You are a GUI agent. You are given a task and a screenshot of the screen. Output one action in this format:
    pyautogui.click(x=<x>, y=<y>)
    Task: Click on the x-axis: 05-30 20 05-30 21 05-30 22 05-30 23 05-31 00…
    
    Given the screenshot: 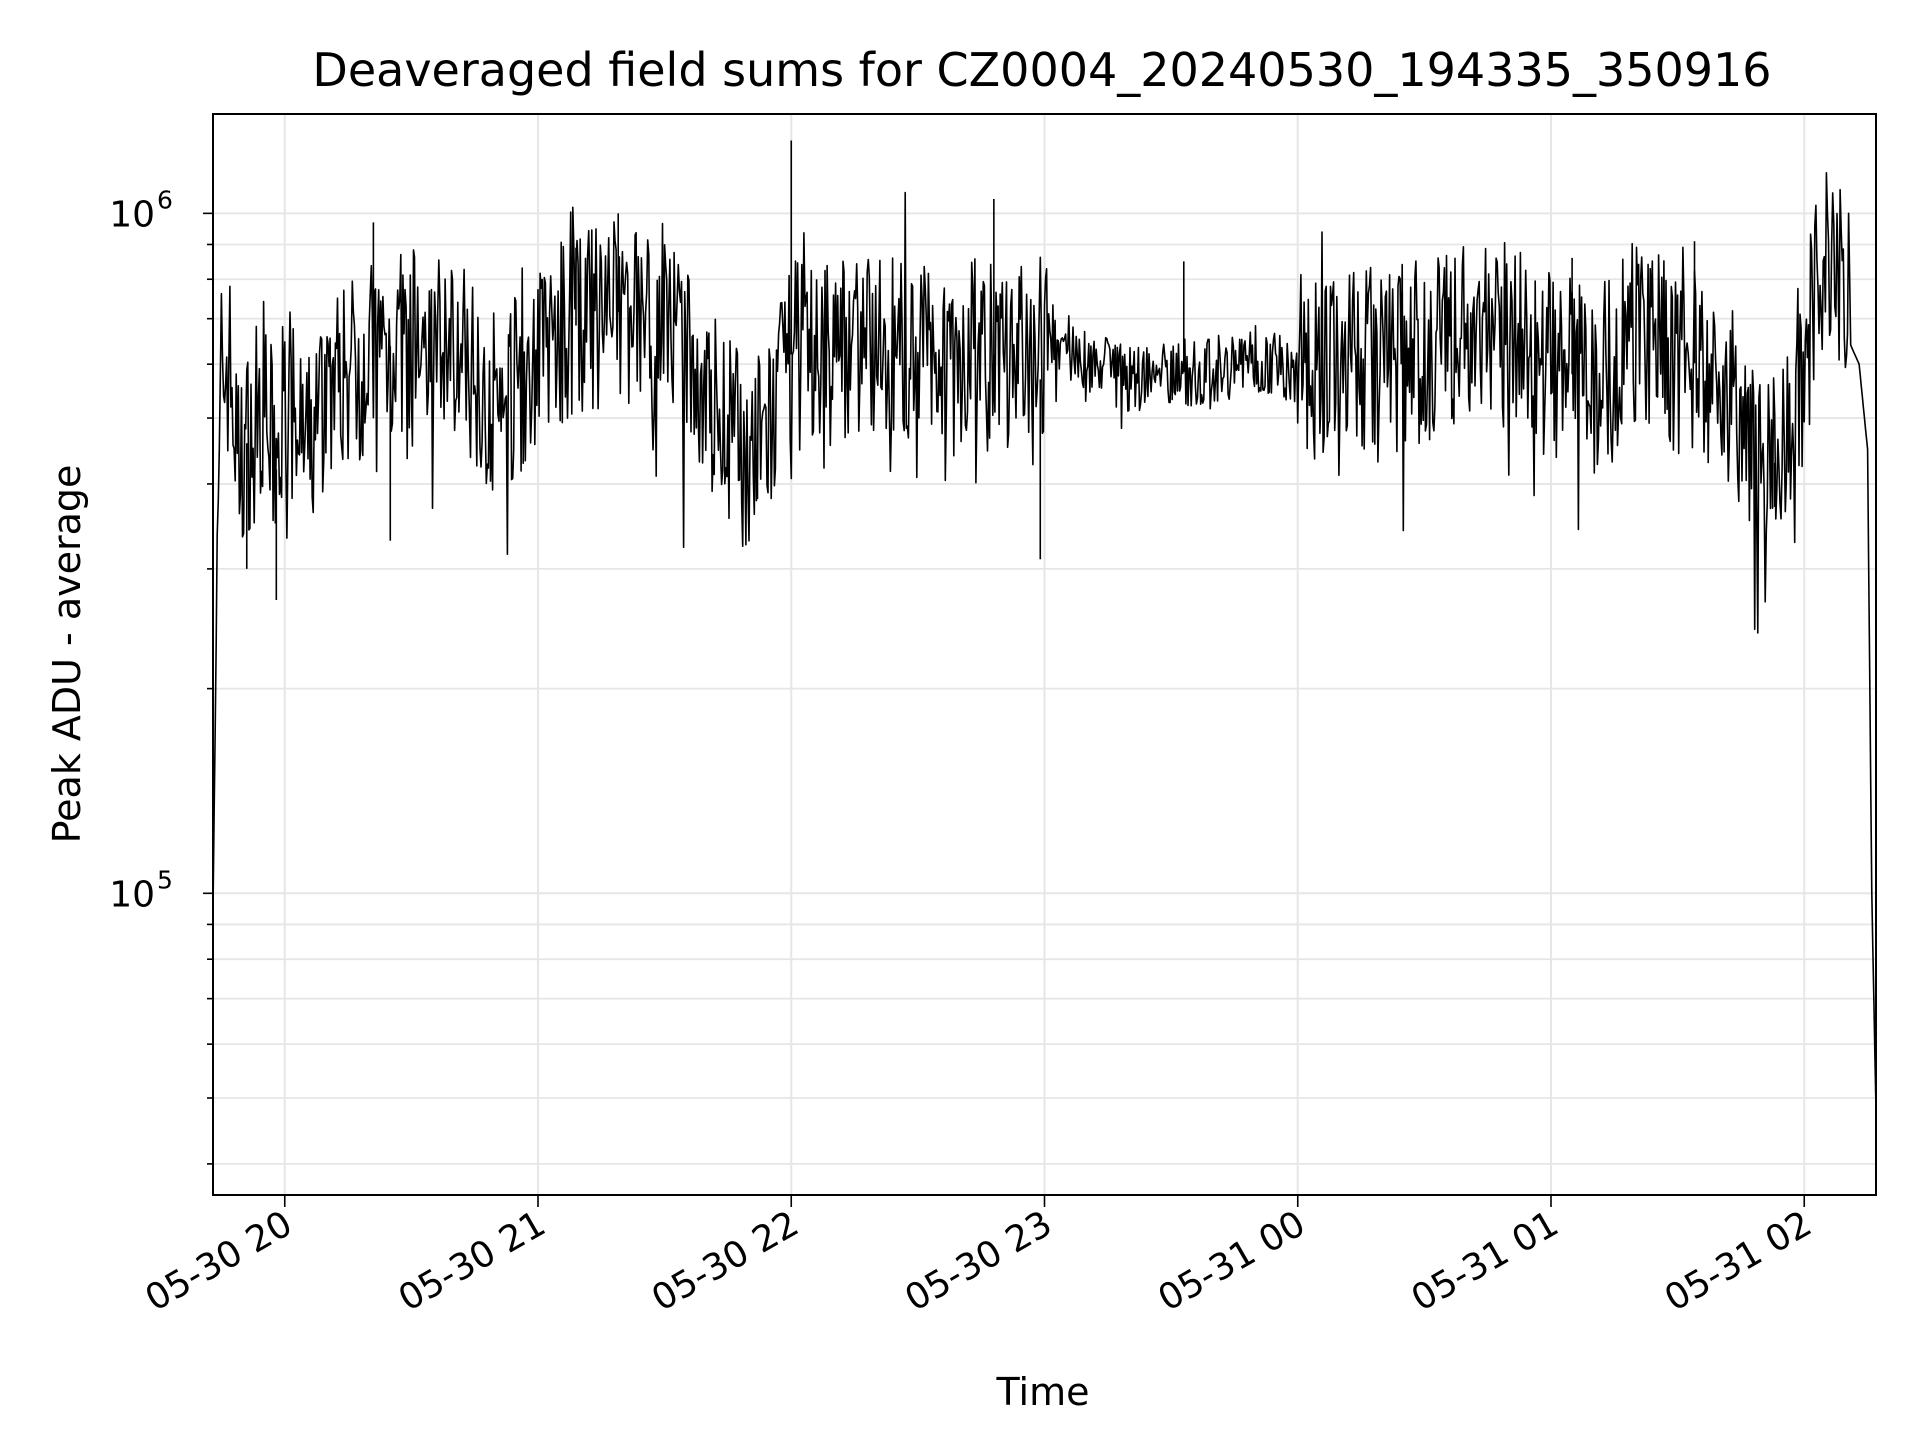 What is the action you would take?
    pyautogui.click(x=979, y=1257)
    